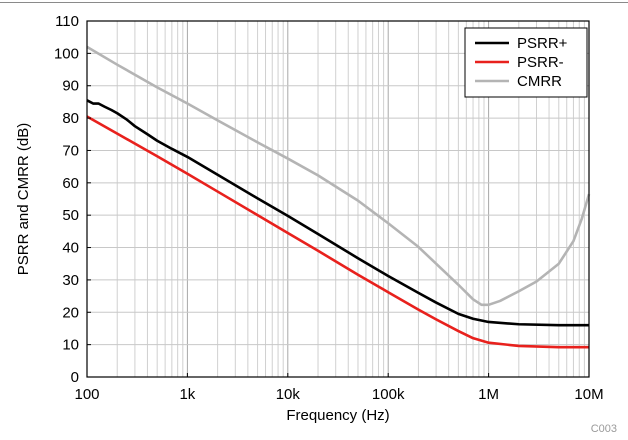  Describe the element at coordinates (388, 394) in the screenshot. I see `x-tick-label: 100k` at that location.